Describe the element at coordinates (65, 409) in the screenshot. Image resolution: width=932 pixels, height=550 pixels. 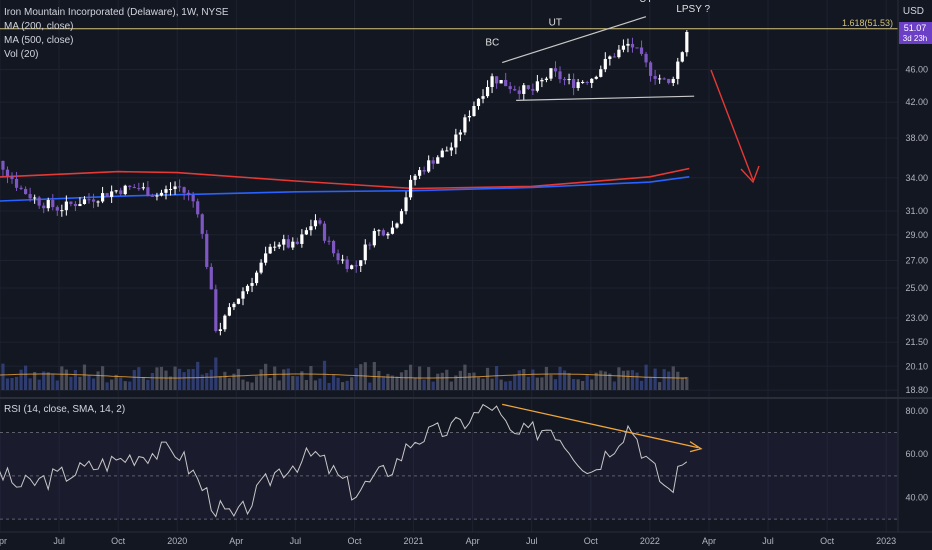
I see `rsi-legend: RSI (14, close, SMA, 14, 2)` at that location.